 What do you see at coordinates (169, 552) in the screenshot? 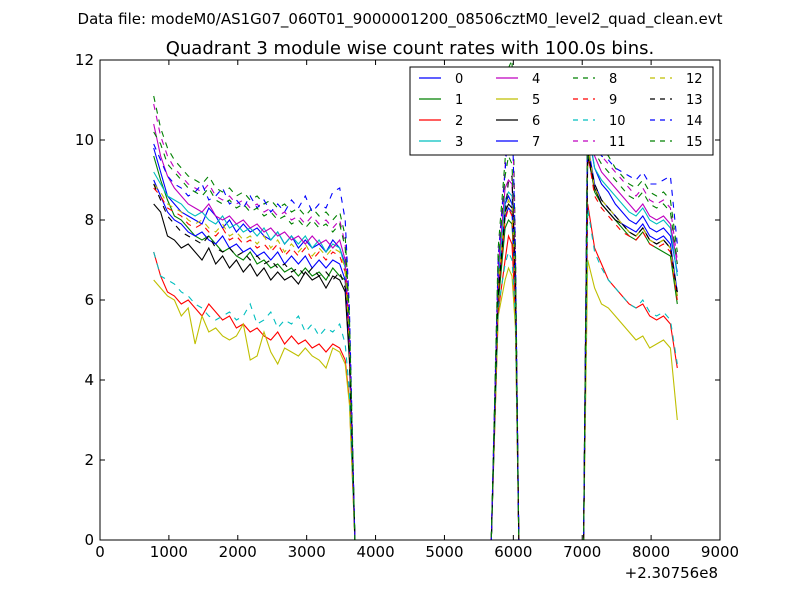
I see `x-tick-label: 1000` at bounding box center [169, 552].